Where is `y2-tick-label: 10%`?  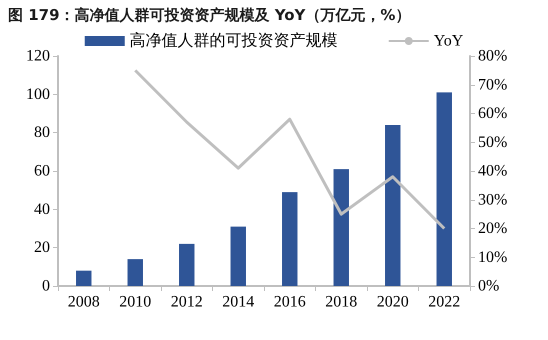 y2-tick-label: 10% is located at coordinates (493, 257).